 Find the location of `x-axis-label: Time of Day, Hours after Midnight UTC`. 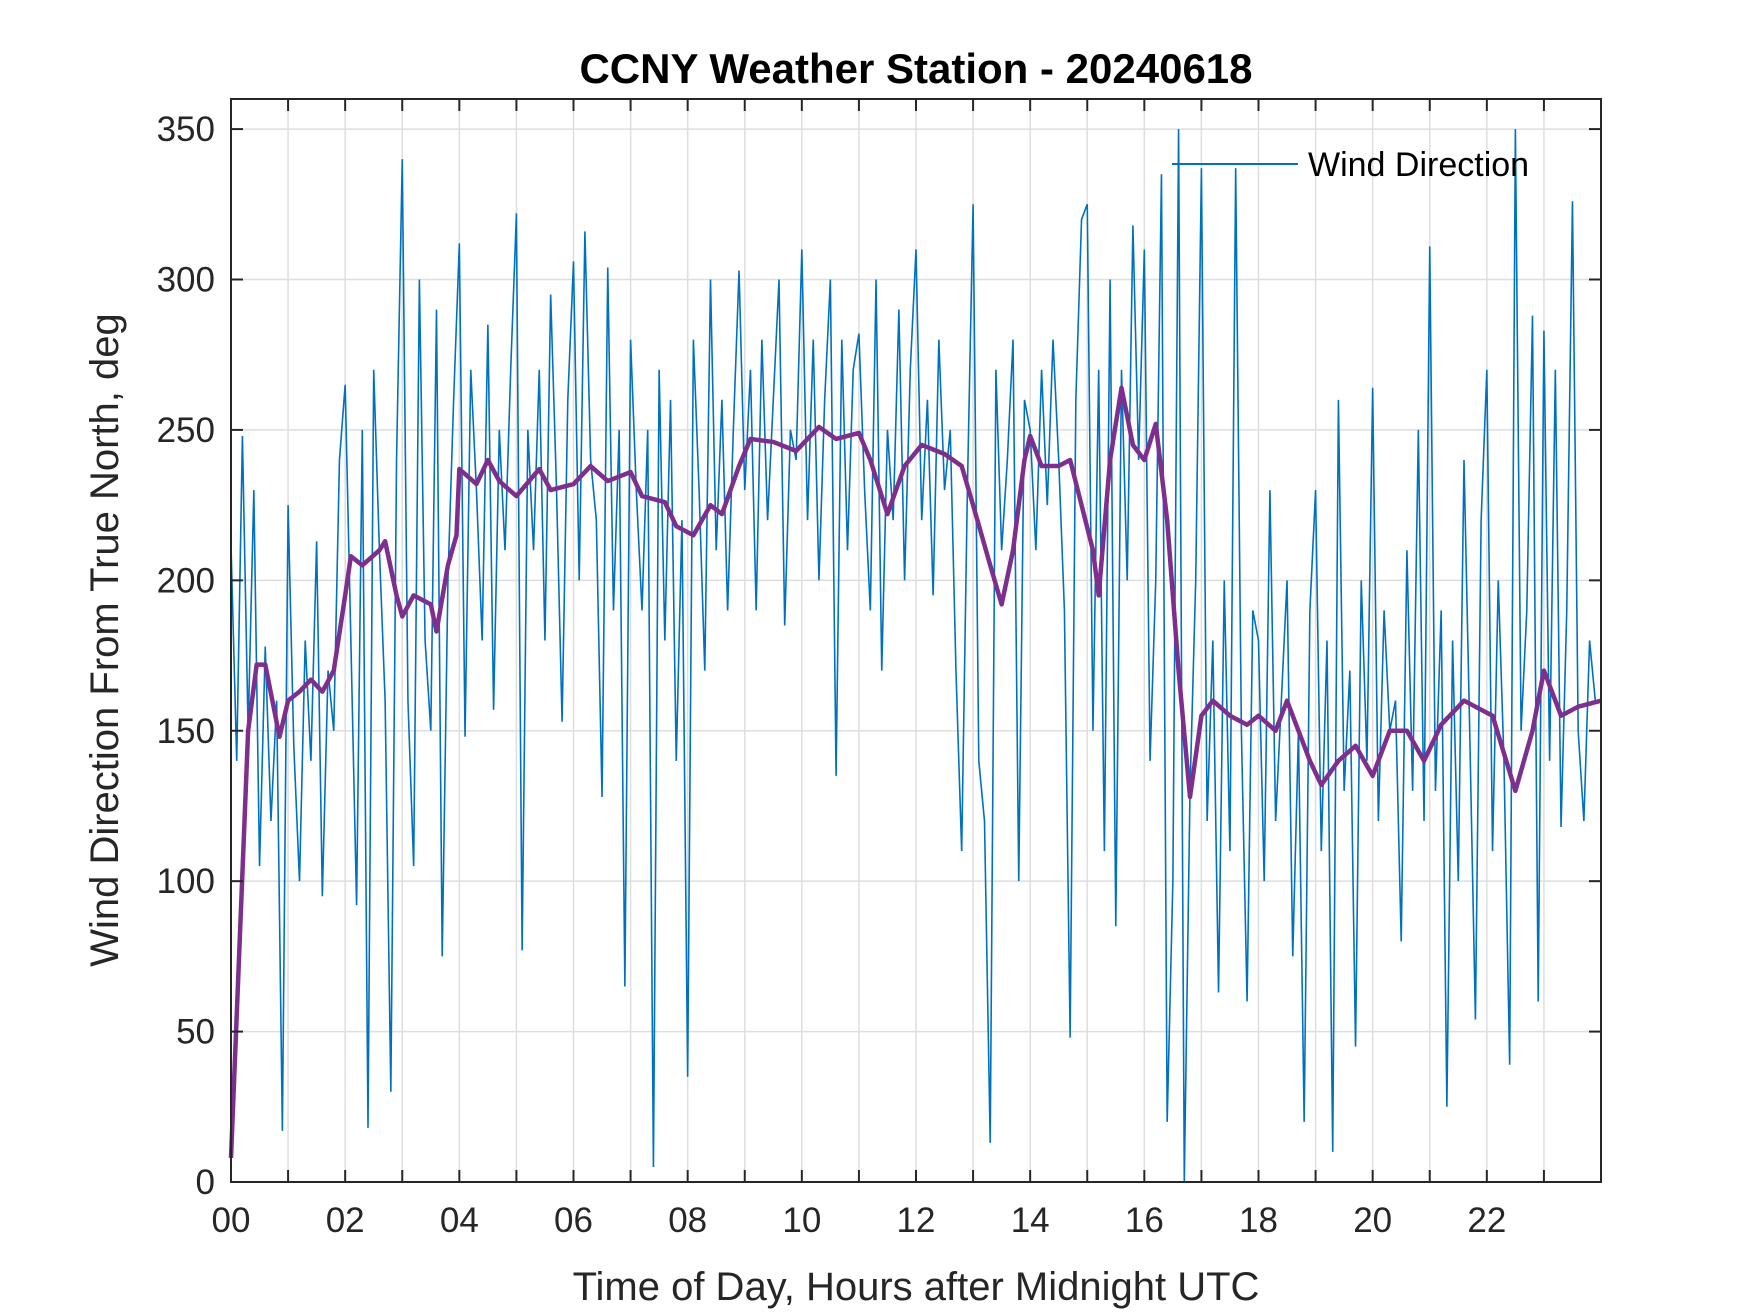

x-axis-label: Time of Day, Hours after Midnight UTC is located at coordinates (916, 1287).